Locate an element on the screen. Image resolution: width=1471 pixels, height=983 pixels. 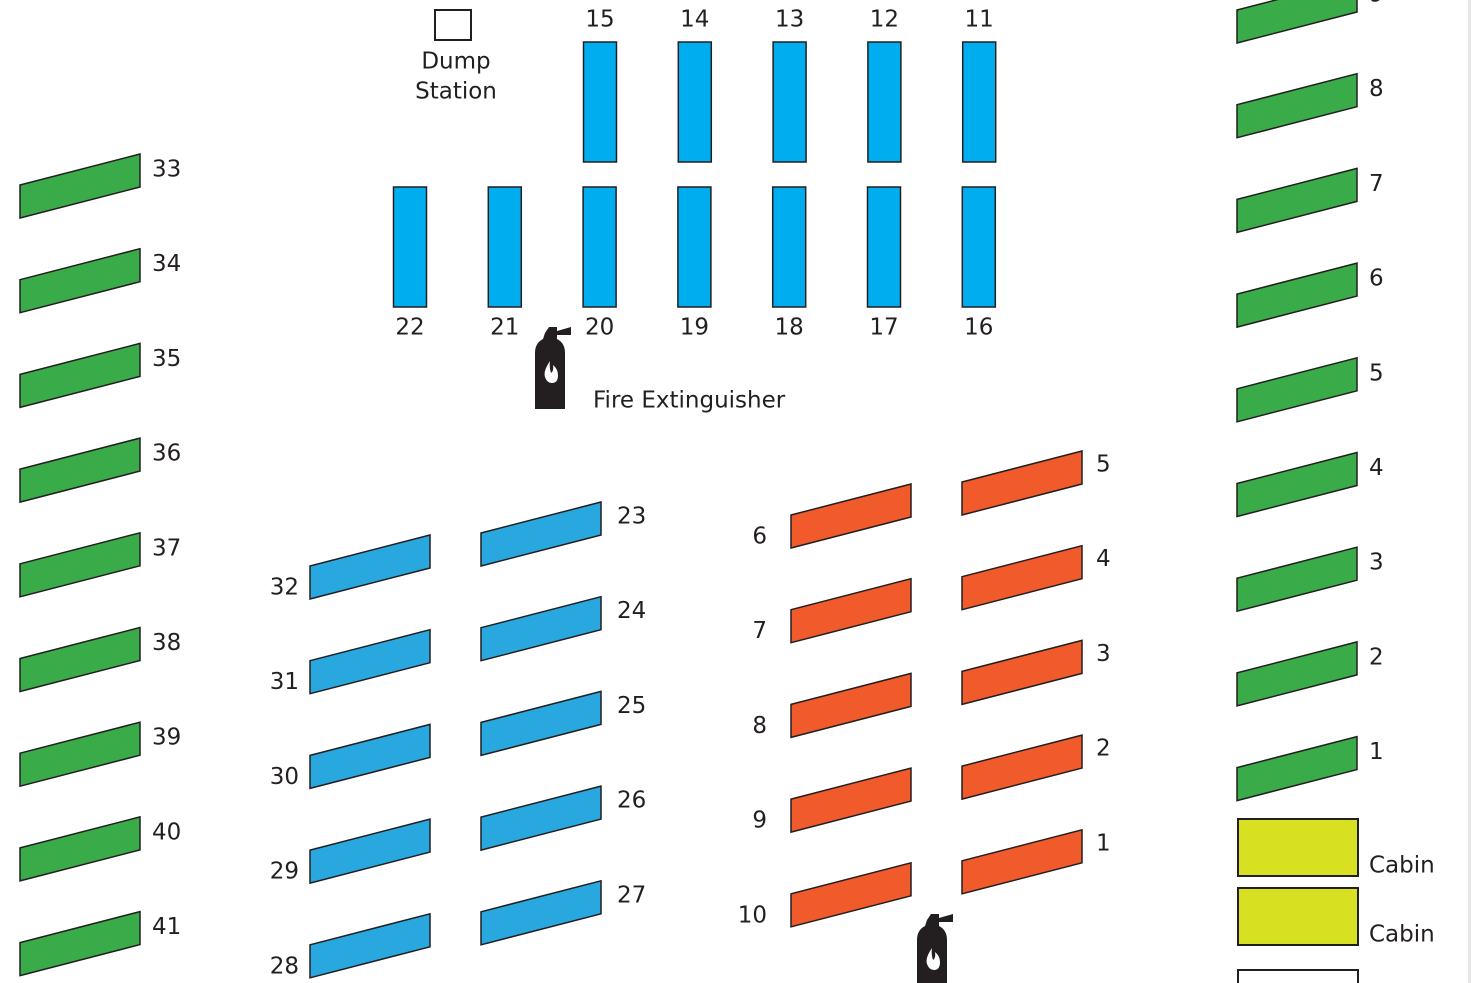
site-label: 19 is located at coordinates (694, 328).